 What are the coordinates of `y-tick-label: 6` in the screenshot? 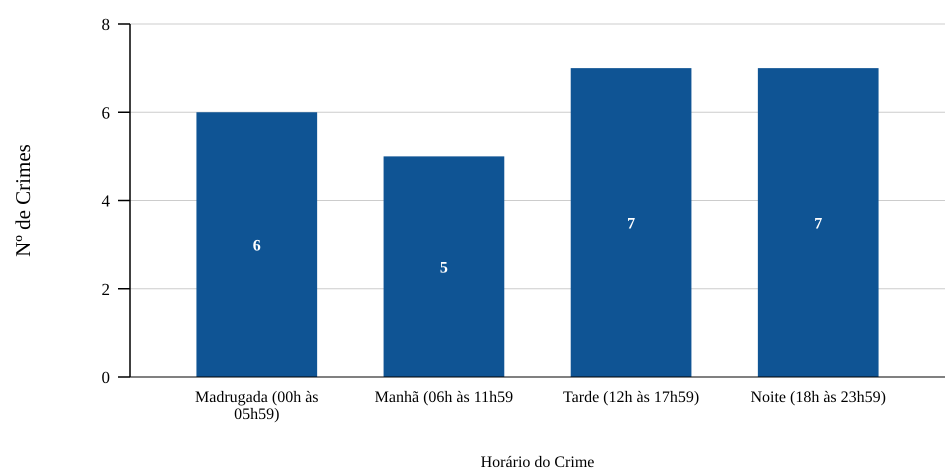 It's located at (106, 112).